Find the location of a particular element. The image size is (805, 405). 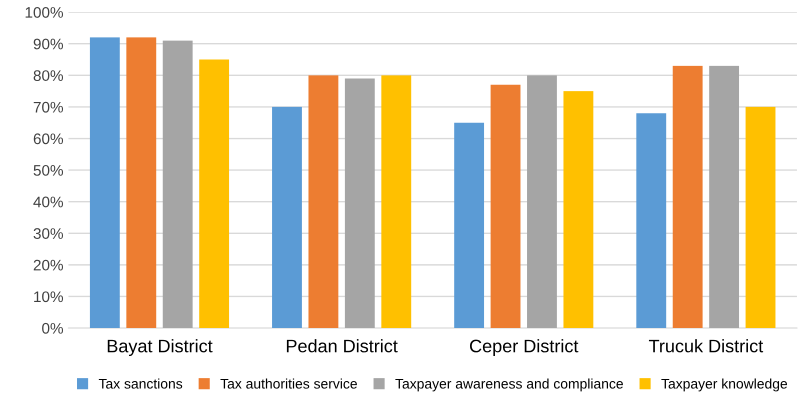

y-tick-label: 100% is located at coordinates (45, 12).